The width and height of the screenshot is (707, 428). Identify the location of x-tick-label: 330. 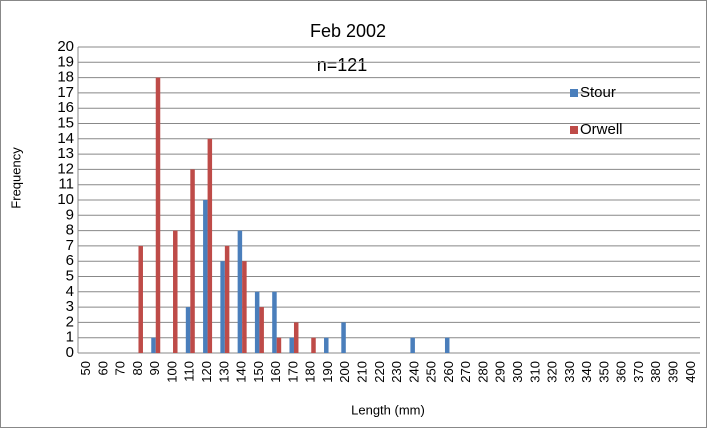
(569, 372).